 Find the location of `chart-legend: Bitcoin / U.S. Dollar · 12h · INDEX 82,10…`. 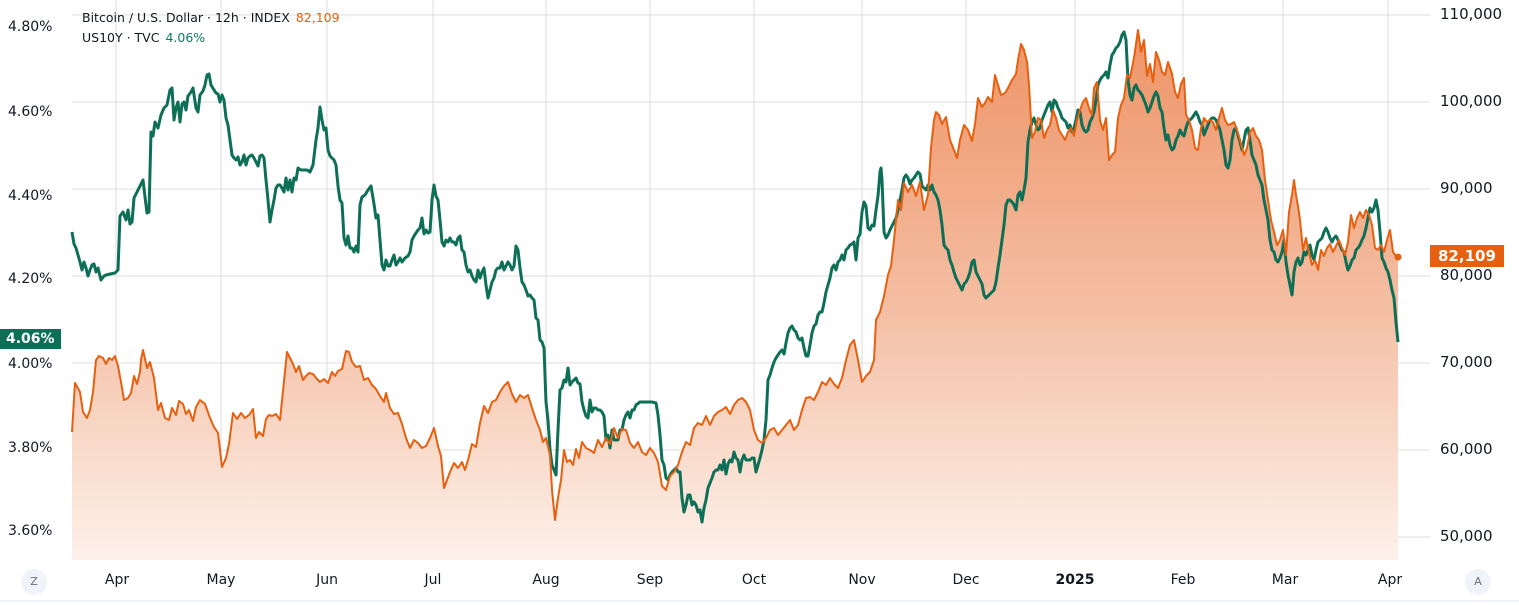

chart-legend: Bitcoin / U.S. Dollar · 12h · INDEX 82,10… is located at coordinates (211, 28).